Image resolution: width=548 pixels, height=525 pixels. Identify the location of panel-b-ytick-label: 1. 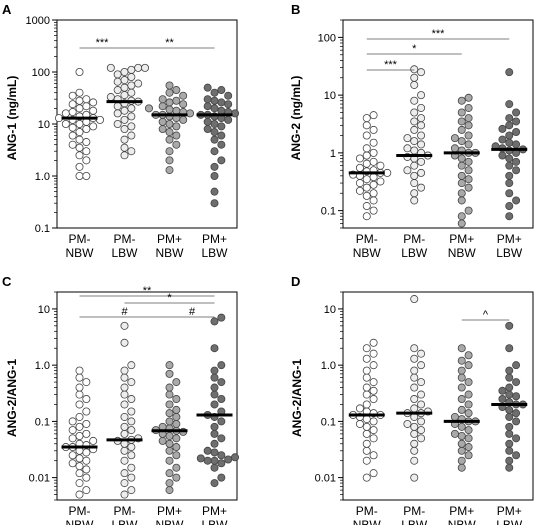
(333, 154).